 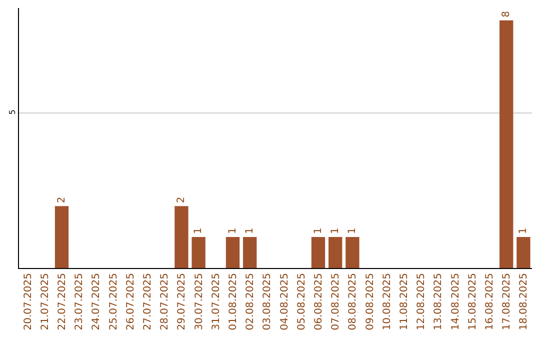 I want to click on x-tick-label: 02.08.2025, so click(x=250, y=301).